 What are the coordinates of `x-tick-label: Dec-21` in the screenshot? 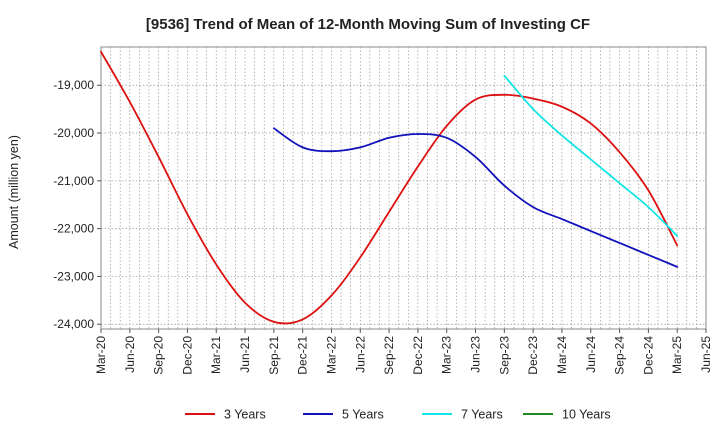 It's located at (303, 355).